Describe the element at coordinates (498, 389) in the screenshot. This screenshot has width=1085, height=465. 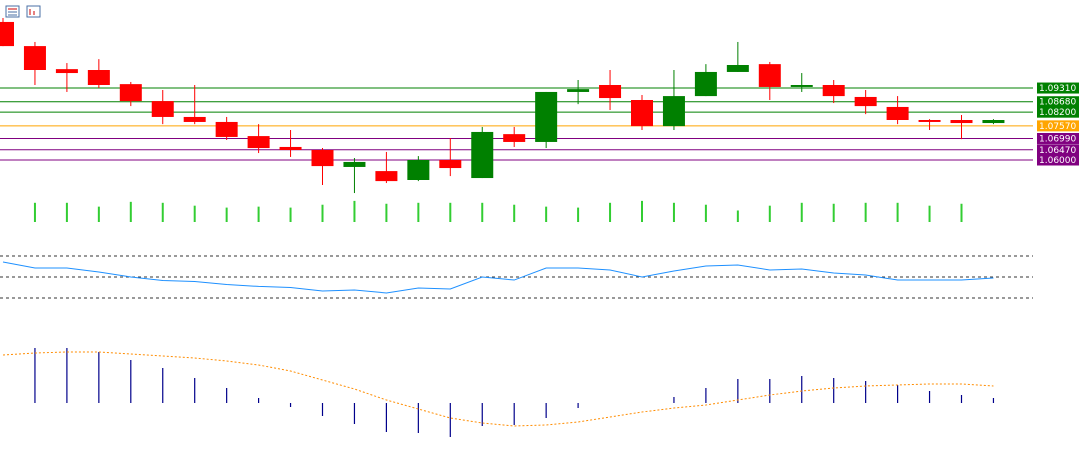
I see `signal-line` at that location.